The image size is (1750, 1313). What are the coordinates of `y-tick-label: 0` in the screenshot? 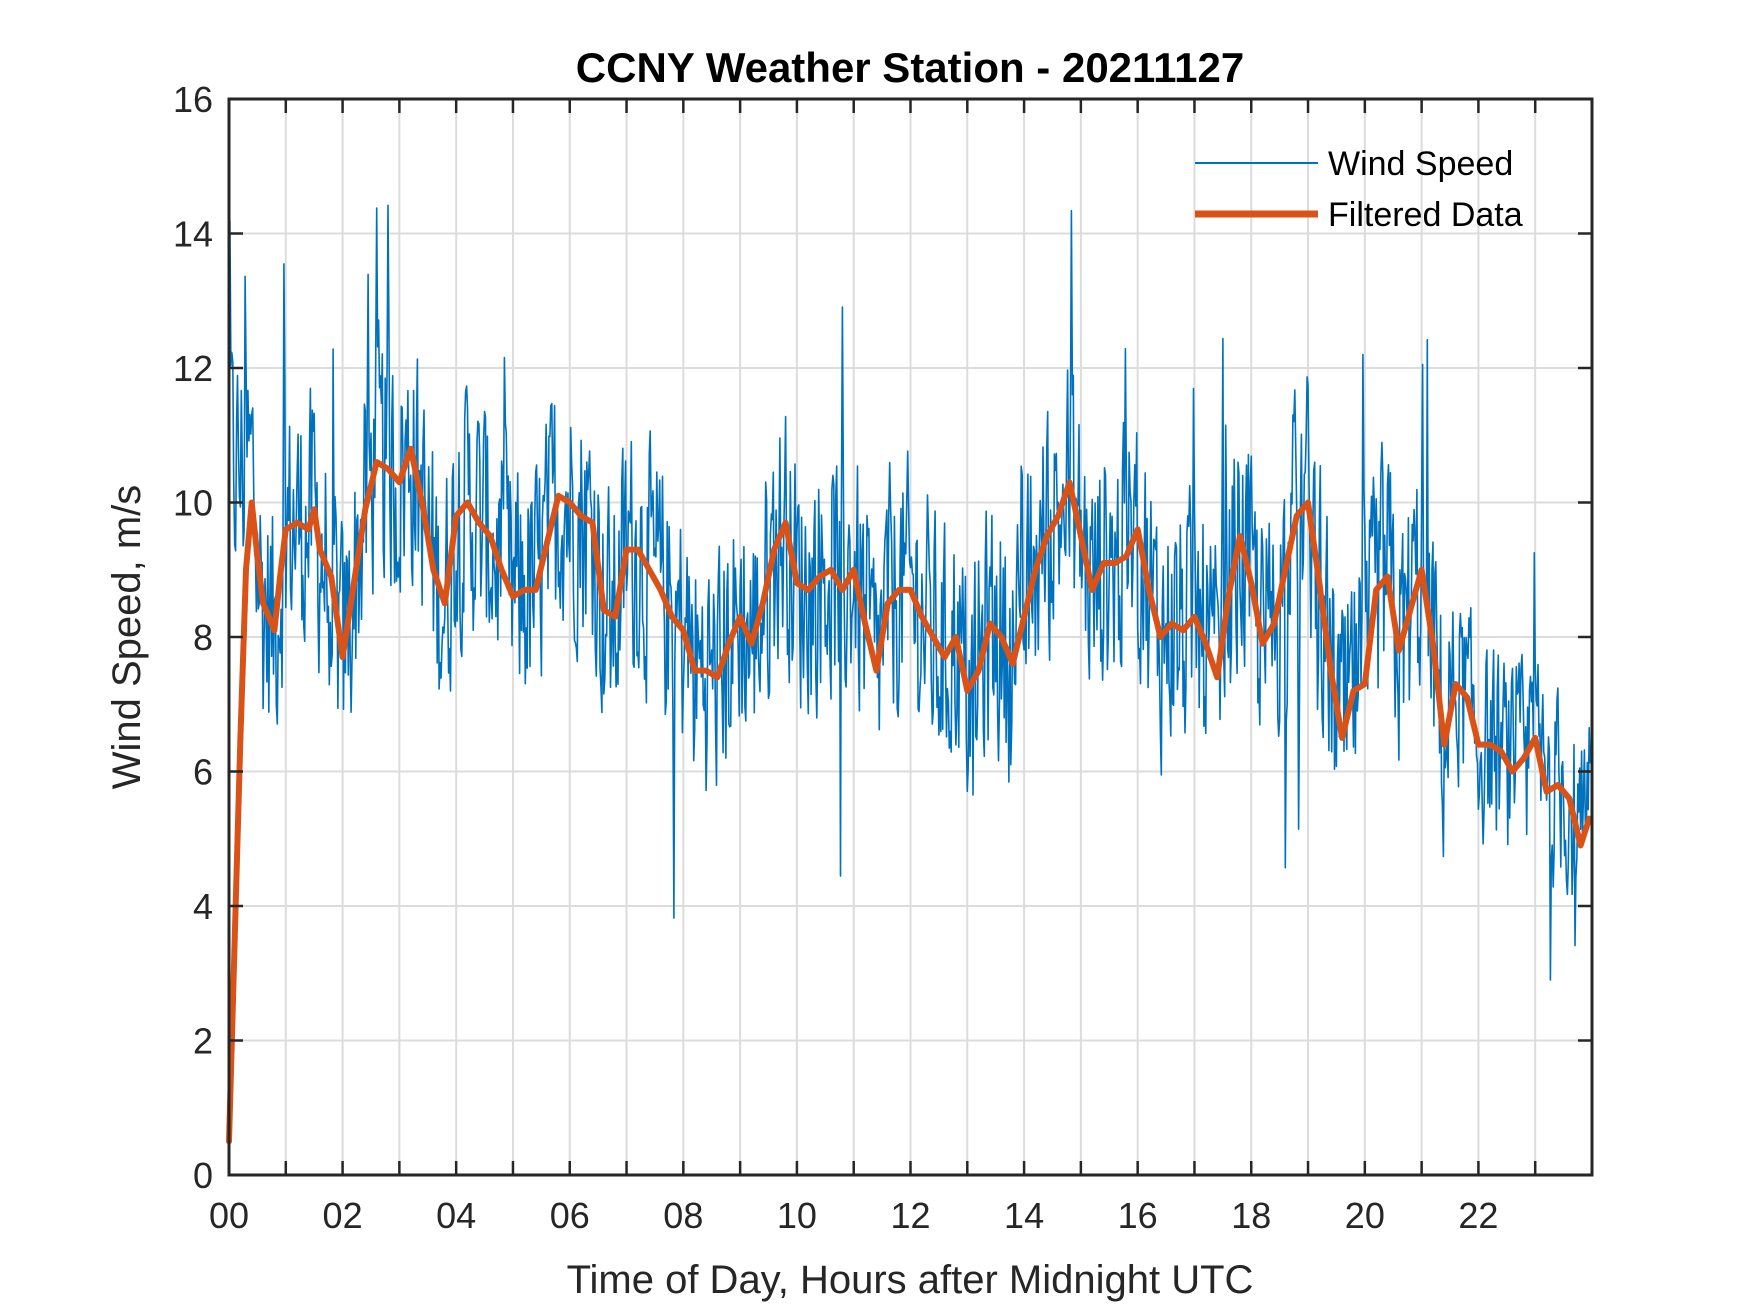 It's located at (203, 1175).